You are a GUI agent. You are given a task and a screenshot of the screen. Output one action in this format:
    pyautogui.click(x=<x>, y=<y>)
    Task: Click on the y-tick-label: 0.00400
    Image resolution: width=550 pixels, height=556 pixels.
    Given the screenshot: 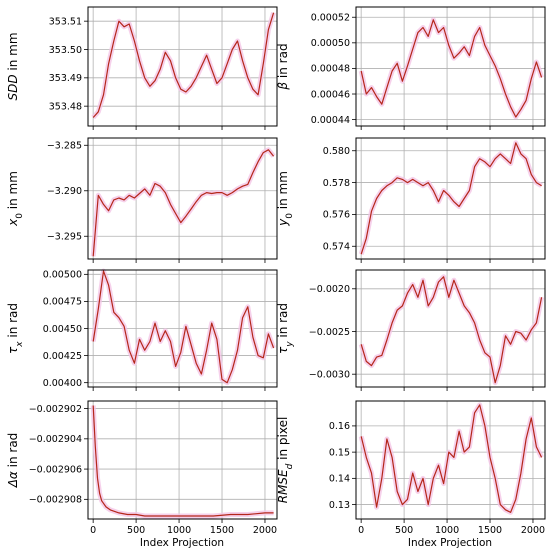 What is the action you would take?
    pyautogui.click(x=62, y=383)
    